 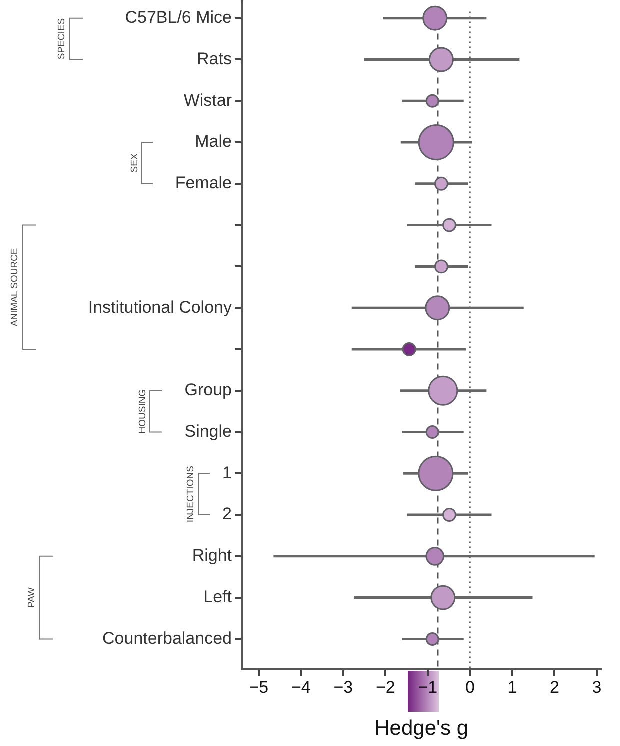 I want to click on x-tick-label: 3, so click(x=597, y=687).